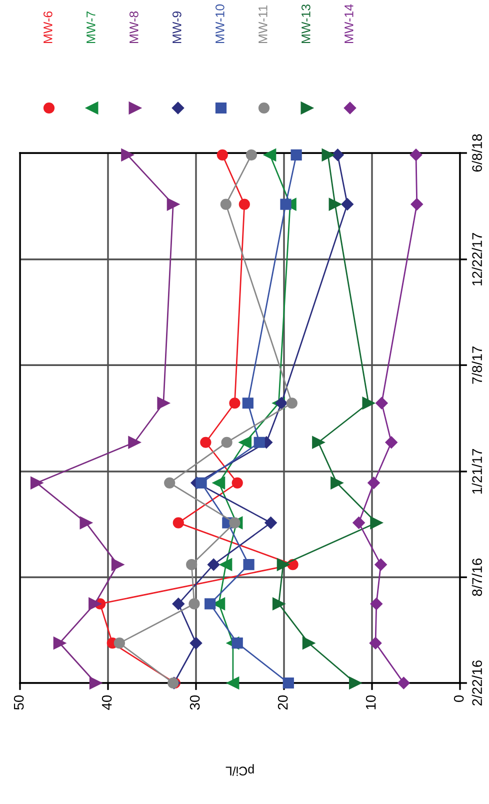 The image size is (489, 804). What do you see at coordinates (477, 259) in the screenshot?
I see `y-tick-label: 12/22/17` at bounding box center [477, 259].